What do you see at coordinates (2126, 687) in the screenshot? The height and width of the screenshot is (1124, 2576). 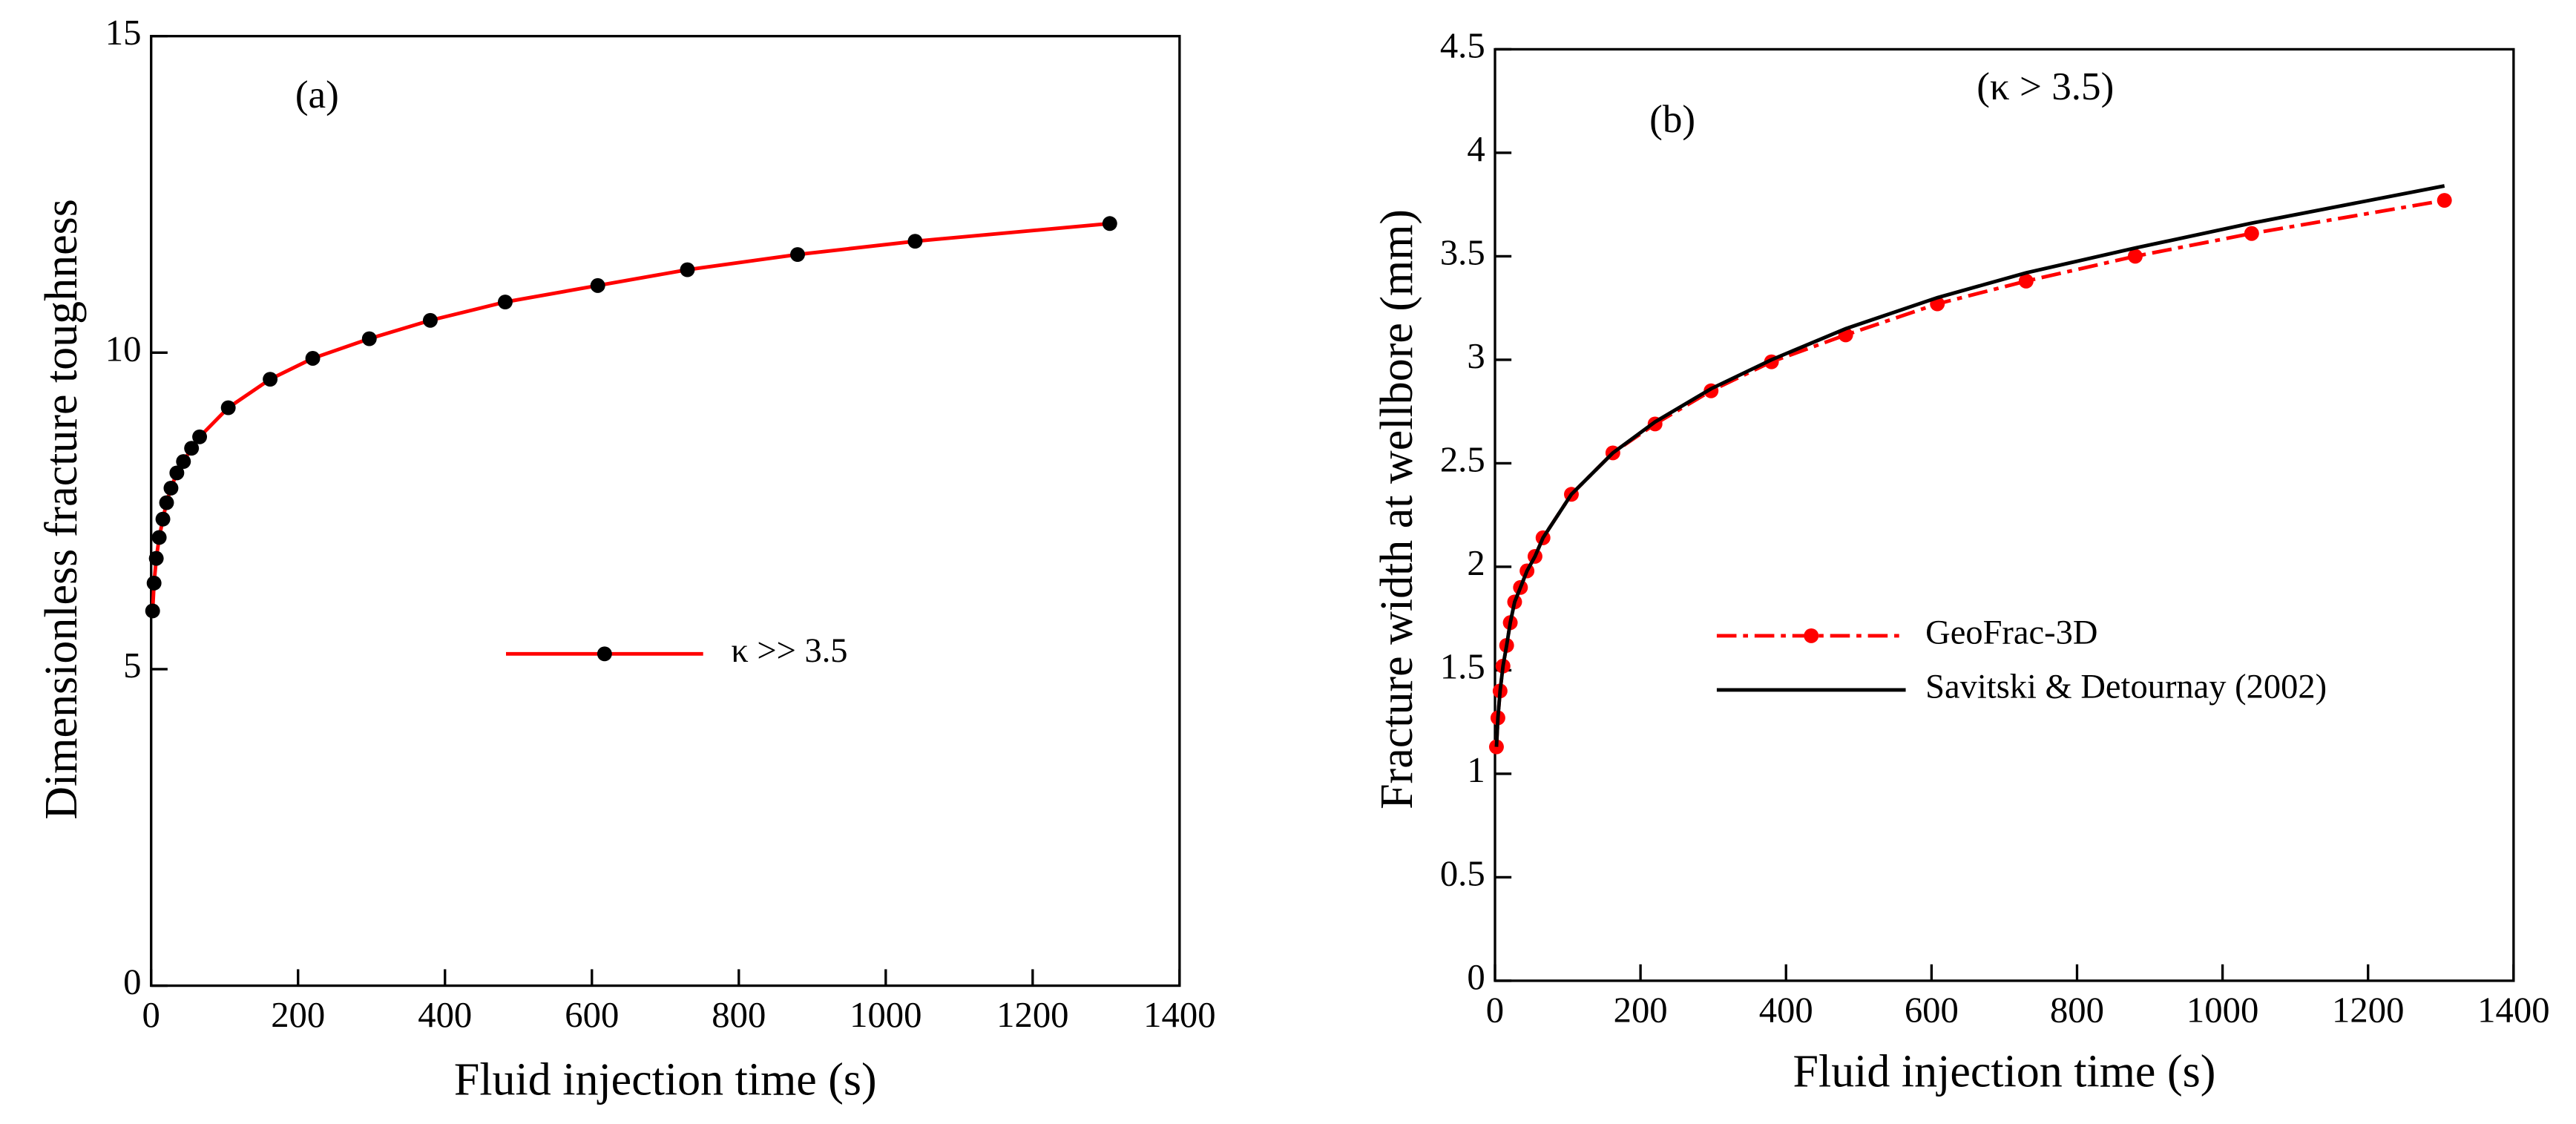 I see `legend-label: Savitski & Detournay (2002)` at bounding box center [2126, 687].